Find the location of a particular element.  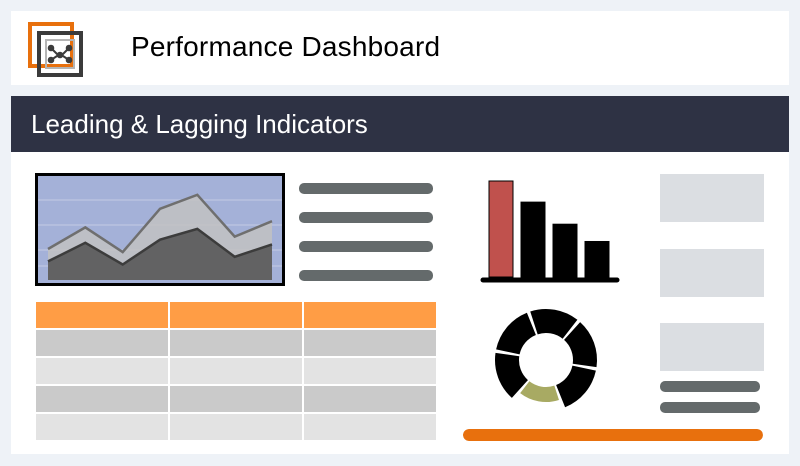

progress-fill is located at coordinates (613, 435).